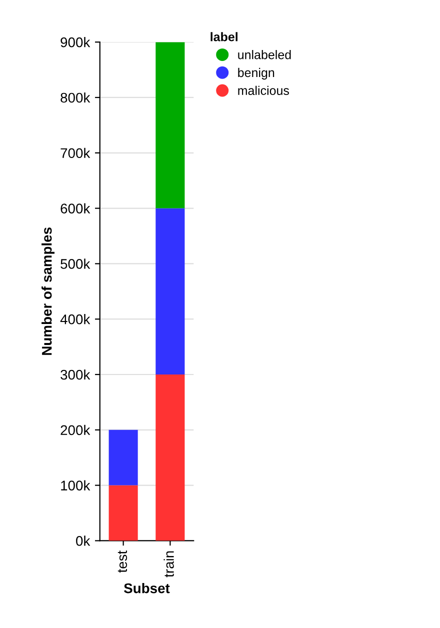 The image size is (440, 628). What do you see at coordinates (224, 37) in the screenshot?
I see `legend-title: label` at bounding box center [224, 37].